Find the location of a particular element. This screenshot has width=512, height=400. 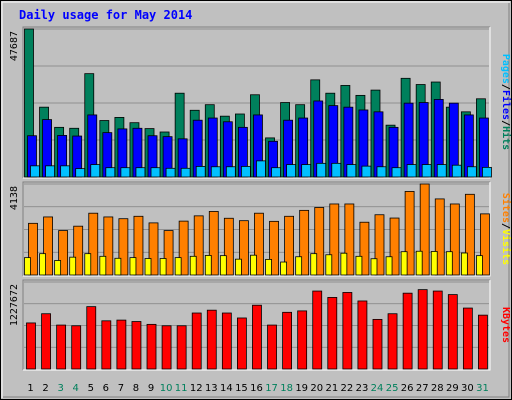

legend-entry: KBytes is located at coordinates (505, 325).